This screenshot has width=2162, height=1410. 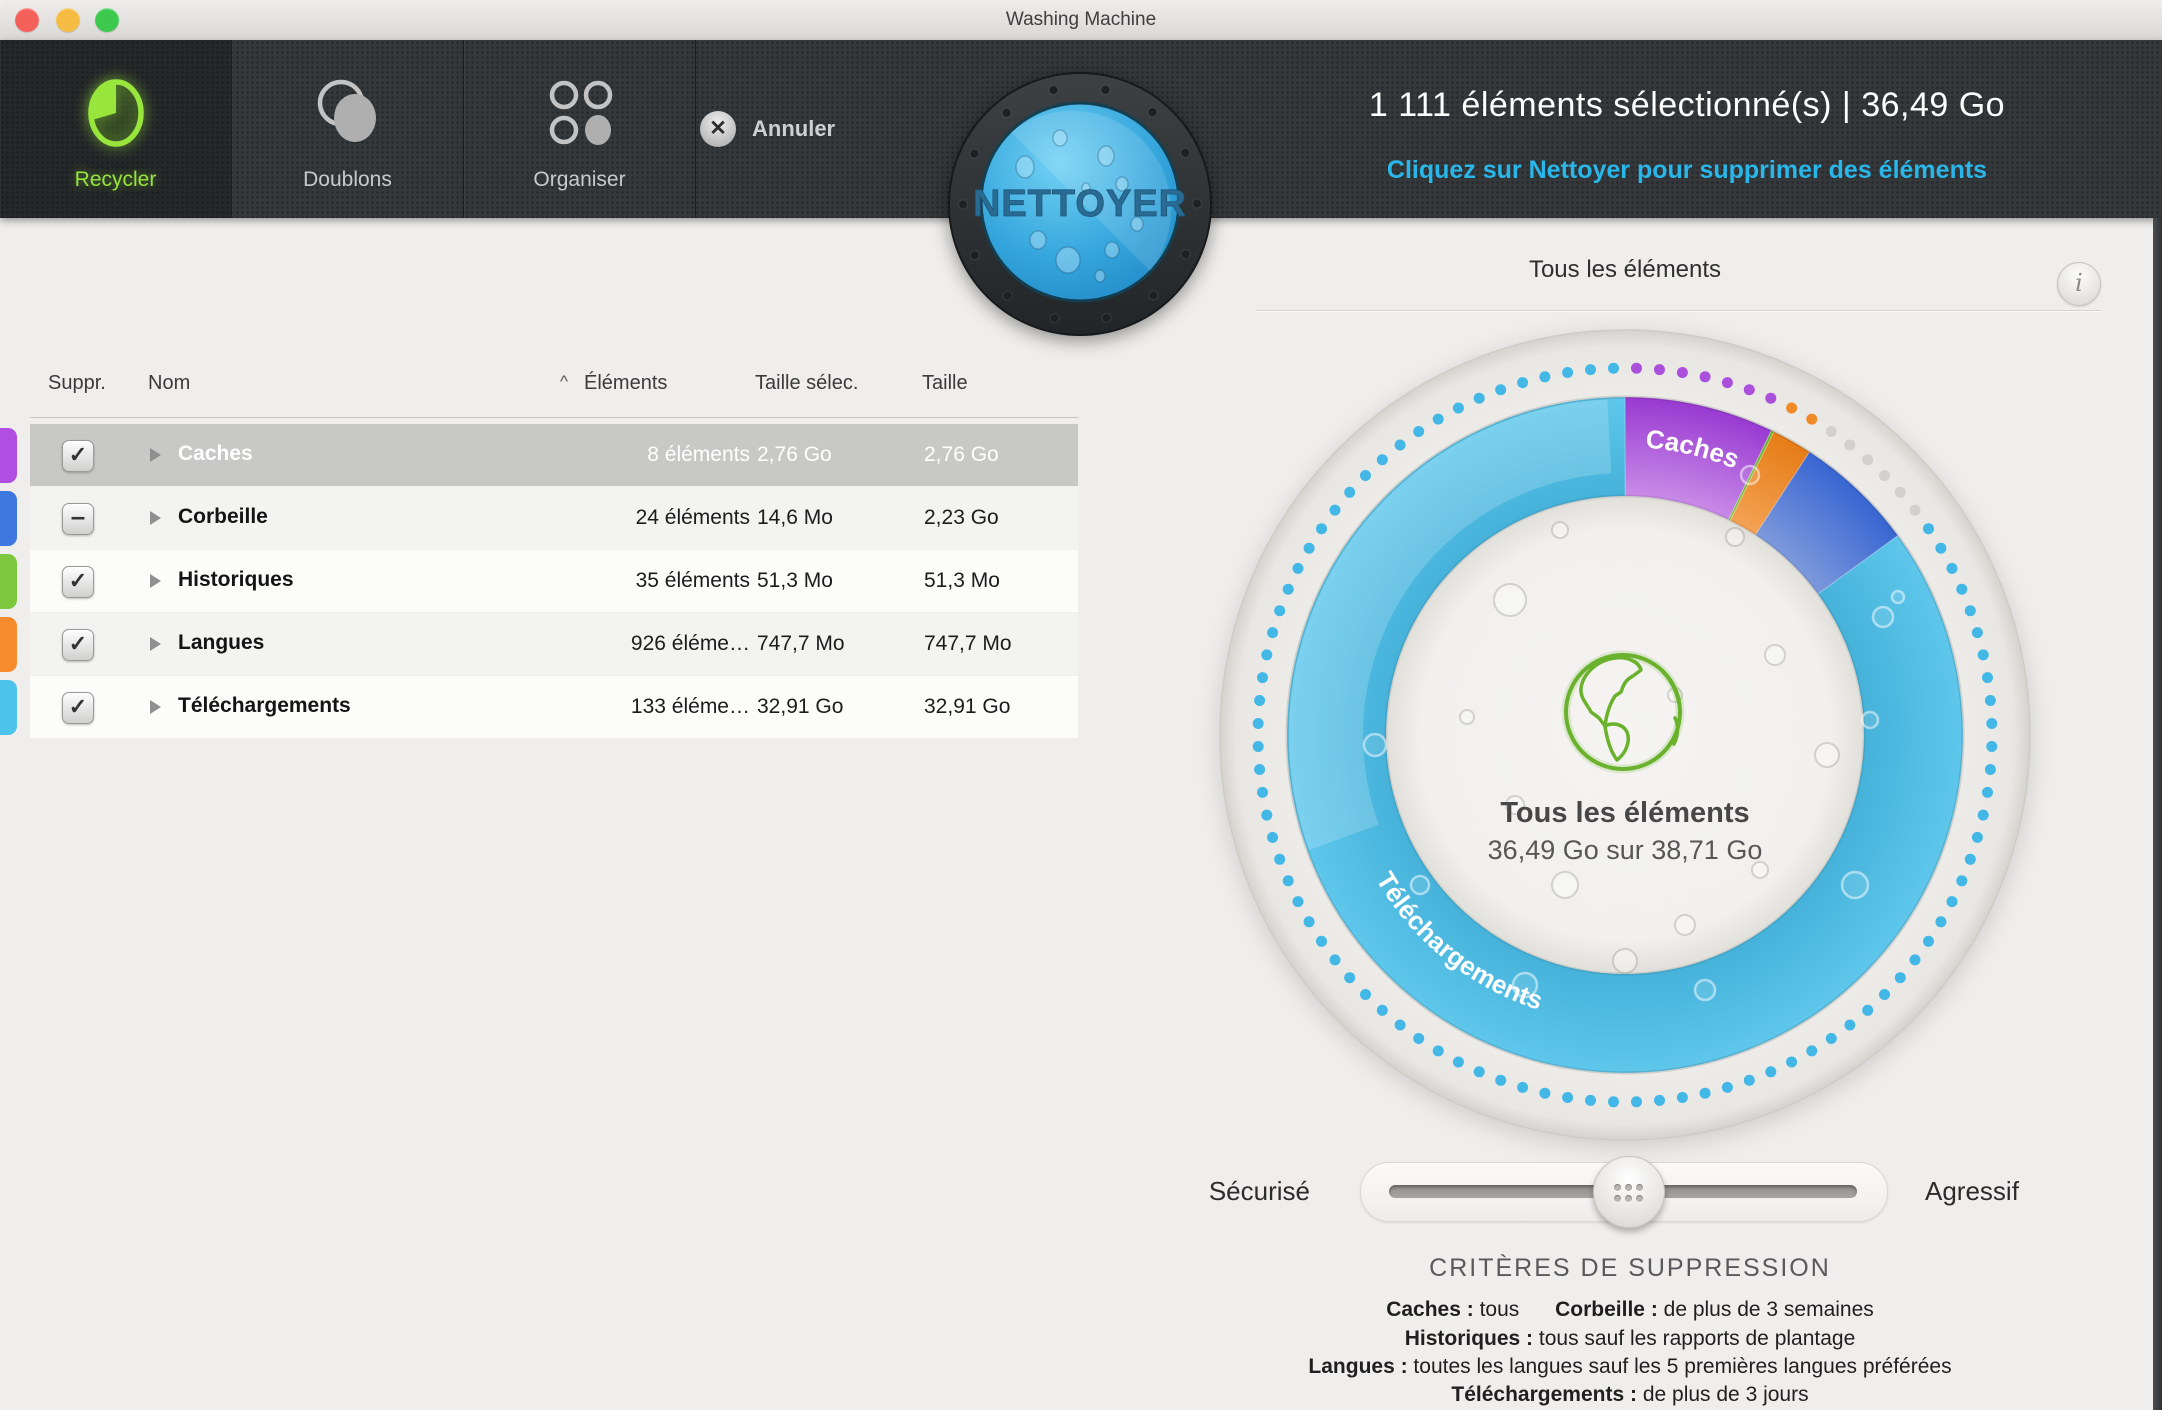 I want to click on tab-label: Recycler, so click(x=115, y=179).